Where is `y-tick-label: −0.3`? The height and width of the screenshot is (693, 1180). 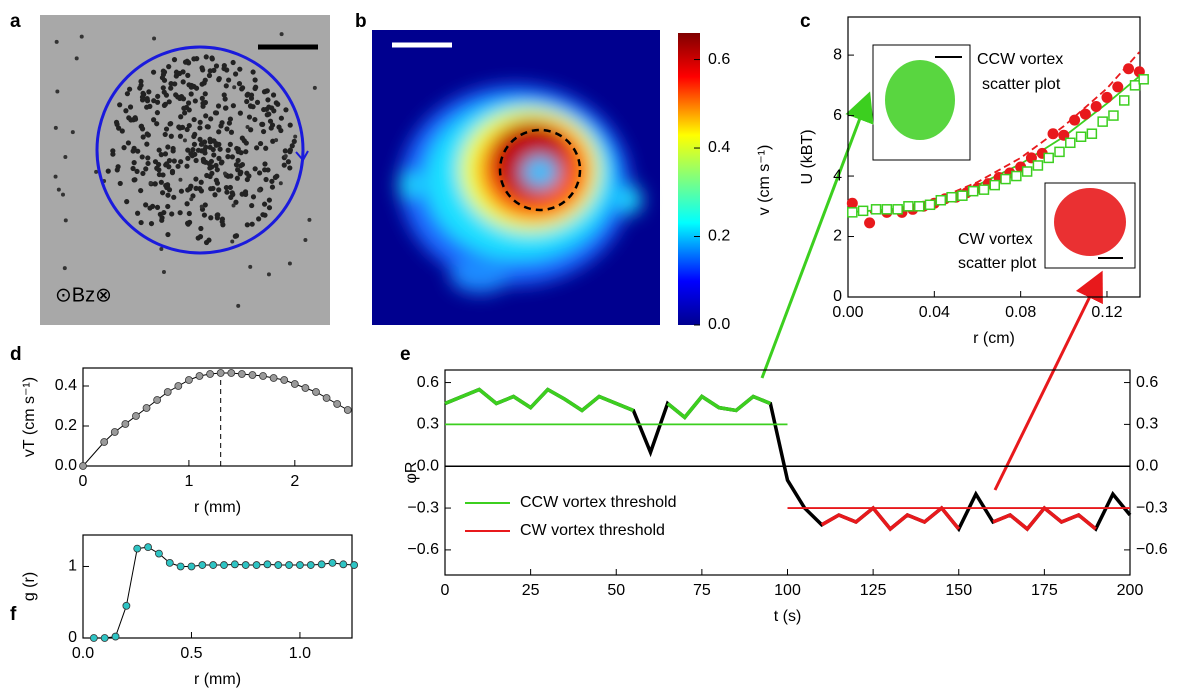 y-tick-label: −0.3 is located at coordinates (423, 507).